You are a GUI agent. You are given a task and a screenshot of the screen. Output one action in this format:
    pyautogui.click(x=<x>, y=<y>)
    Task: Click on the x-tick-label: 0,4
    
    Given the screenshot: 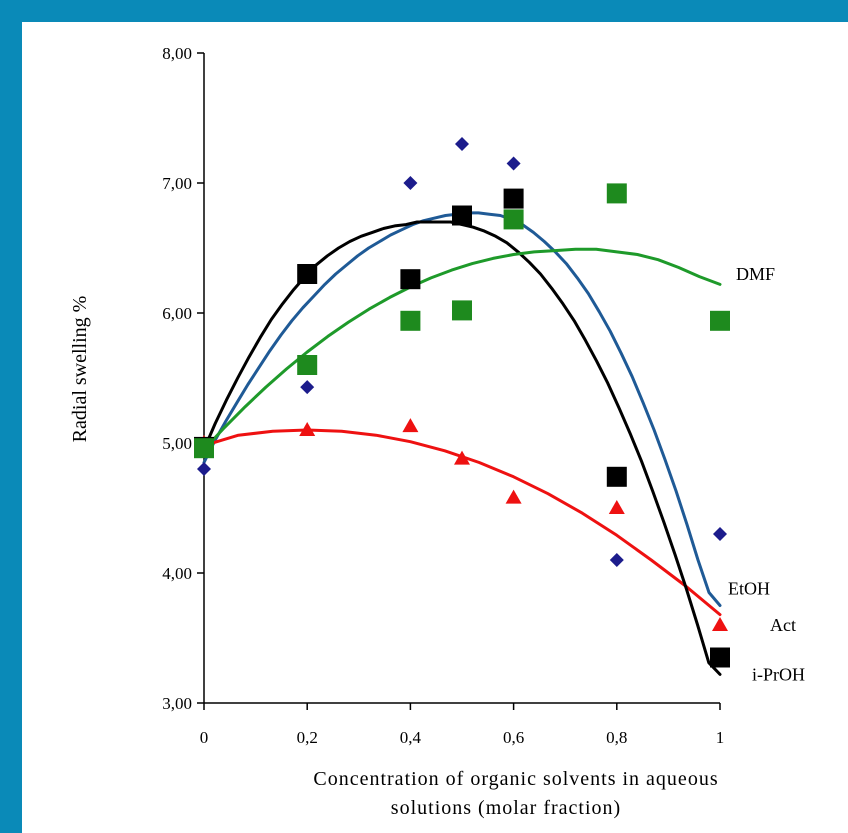 What is the action you would take?
    pyautogui.click(x=411, y=737)
    